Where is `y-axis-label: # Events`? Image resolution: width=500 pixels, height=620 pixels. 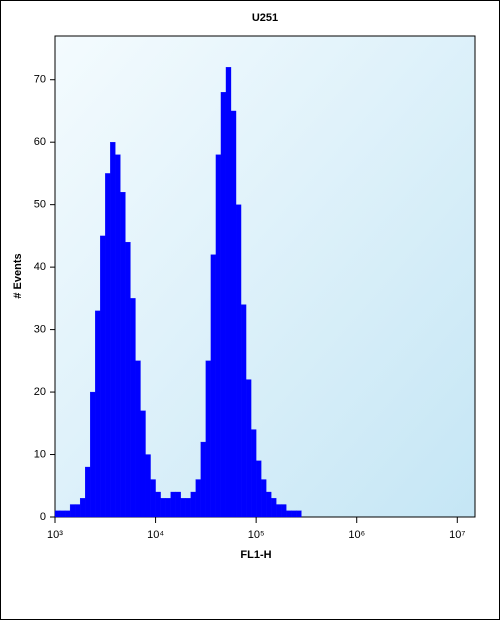
y-axis-label: # Events is located at coordinates (18, 275).